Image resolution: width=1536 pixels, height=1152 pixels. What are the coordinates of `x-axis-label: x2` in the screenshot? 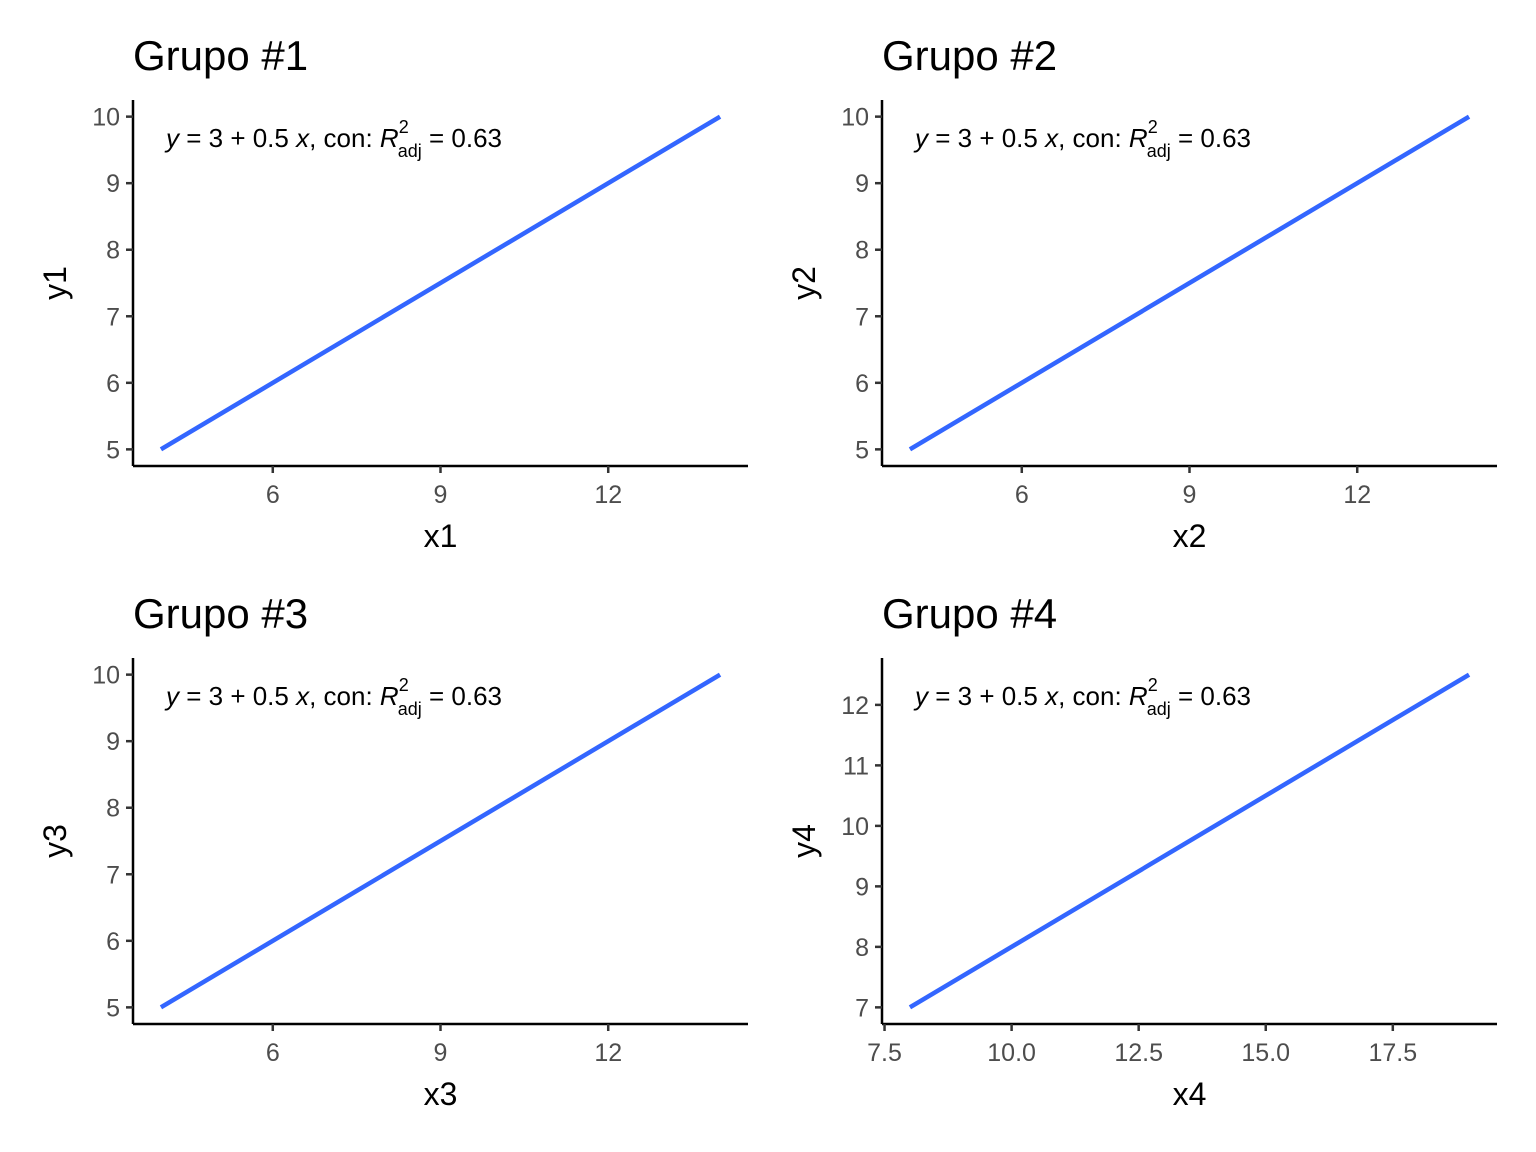 It's located at (1190, 536).